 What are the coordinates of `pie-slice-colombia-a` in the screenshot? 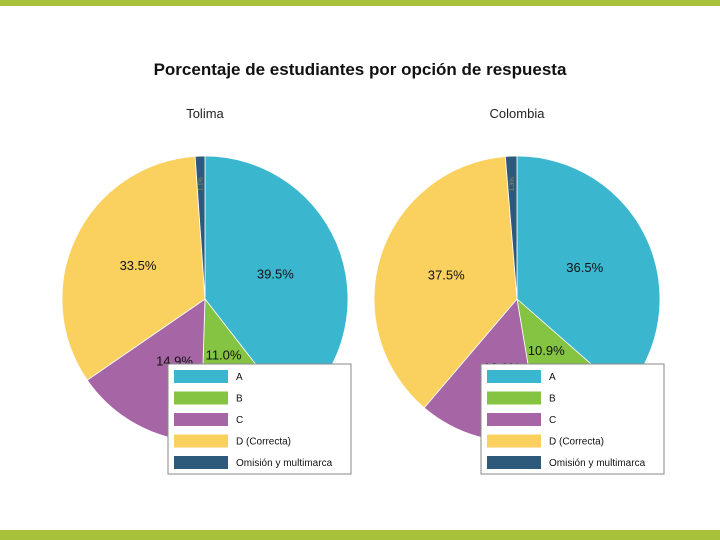 It's located at (588, 274).